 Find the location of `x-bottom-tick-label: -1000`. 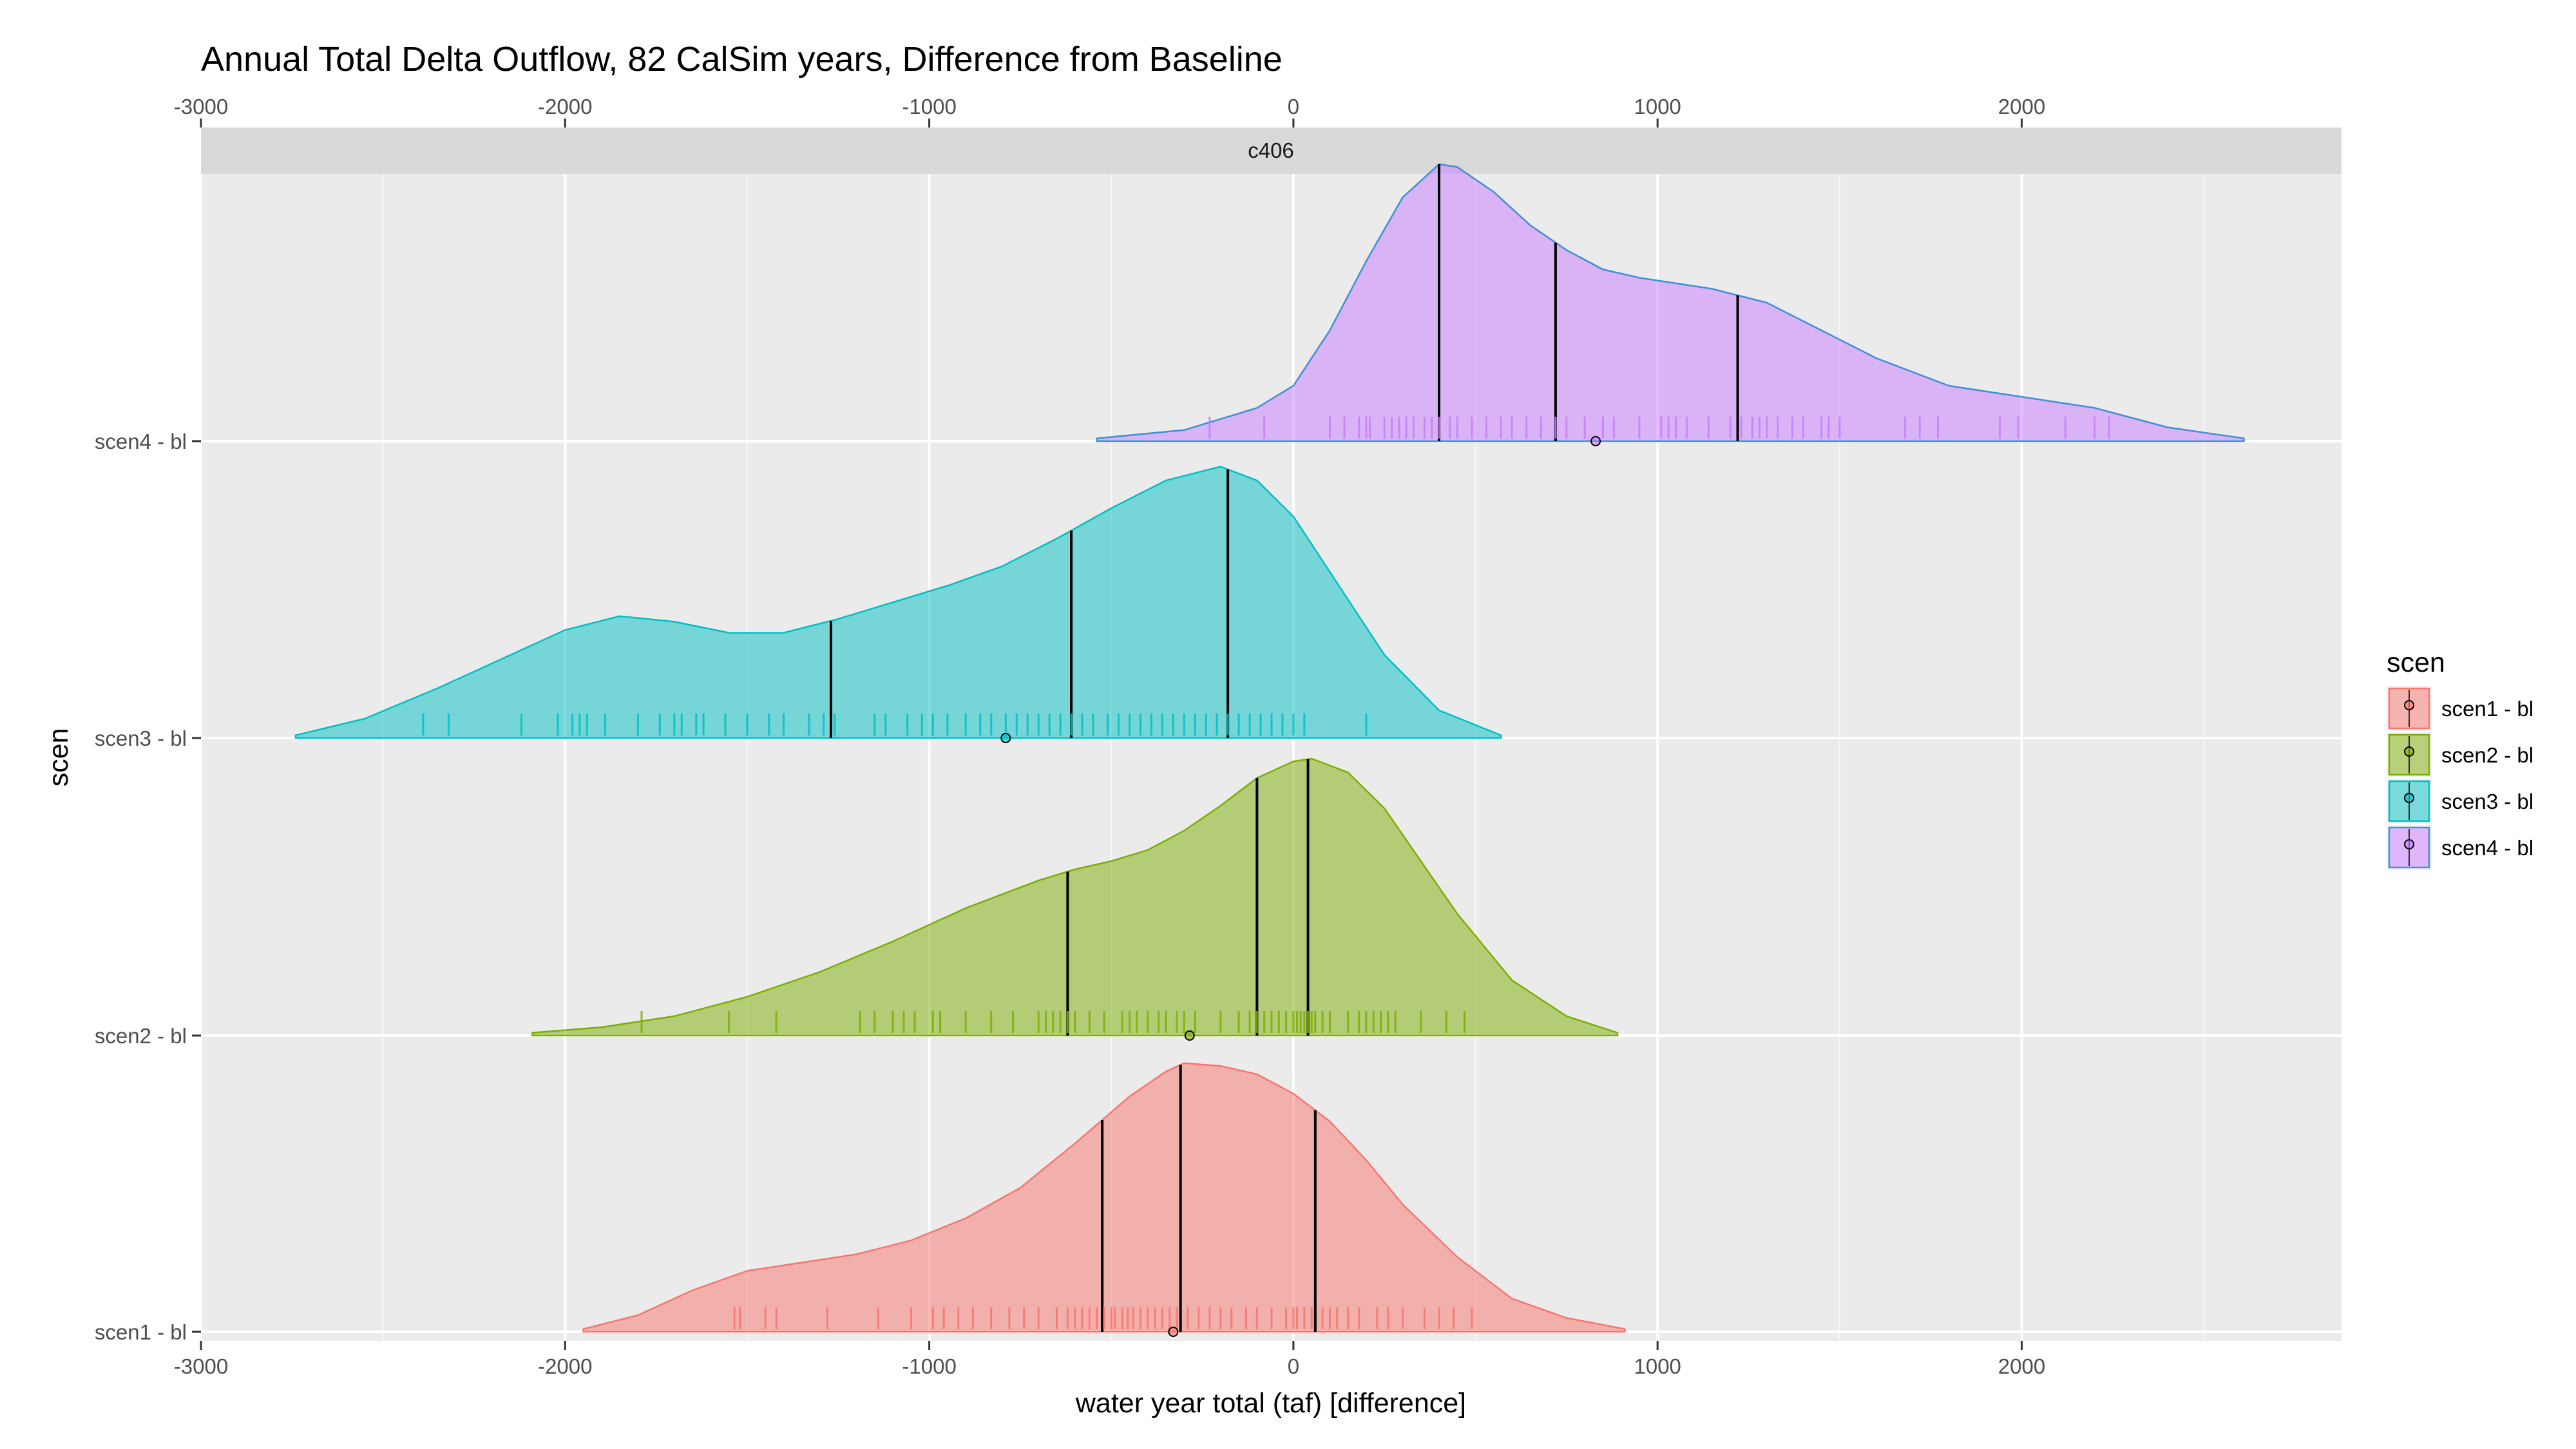

x-bottom-tick-label: -1000 is located at coordinates (929, 1366).